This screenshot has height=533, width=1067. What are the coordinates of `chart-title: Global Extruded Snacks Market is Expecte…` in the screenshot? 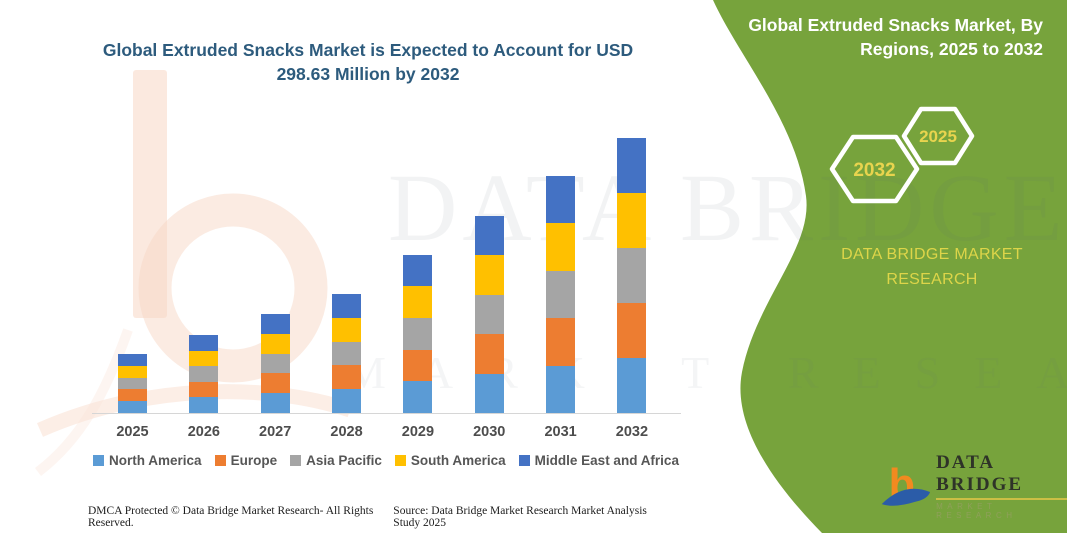 It's located at (368, 62).